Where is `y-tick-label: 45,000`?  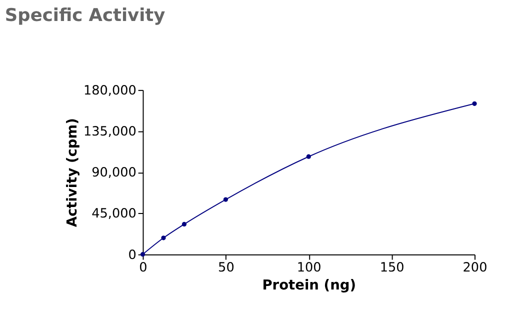 y-tick-label: 45,000 is located at coordinates (114, 214).